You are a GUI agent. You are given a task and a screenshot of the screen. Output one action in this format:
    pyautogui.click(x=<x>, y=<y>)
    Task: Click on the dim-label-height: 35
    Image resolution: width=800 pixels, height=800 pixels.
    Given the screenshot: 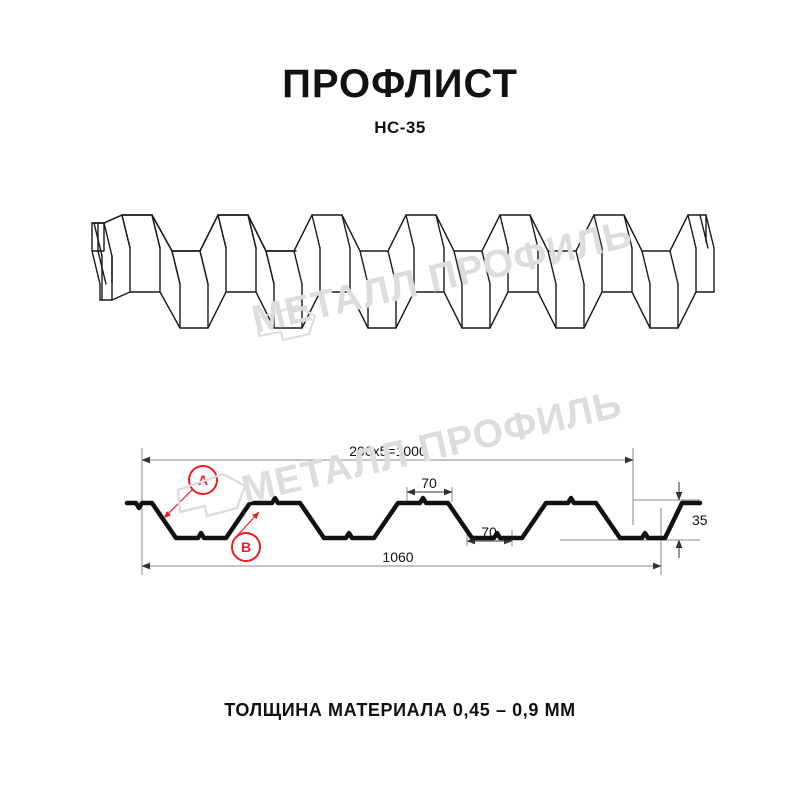 What is the action you would take?
    pyautogui.click(x=700, y=520)
    